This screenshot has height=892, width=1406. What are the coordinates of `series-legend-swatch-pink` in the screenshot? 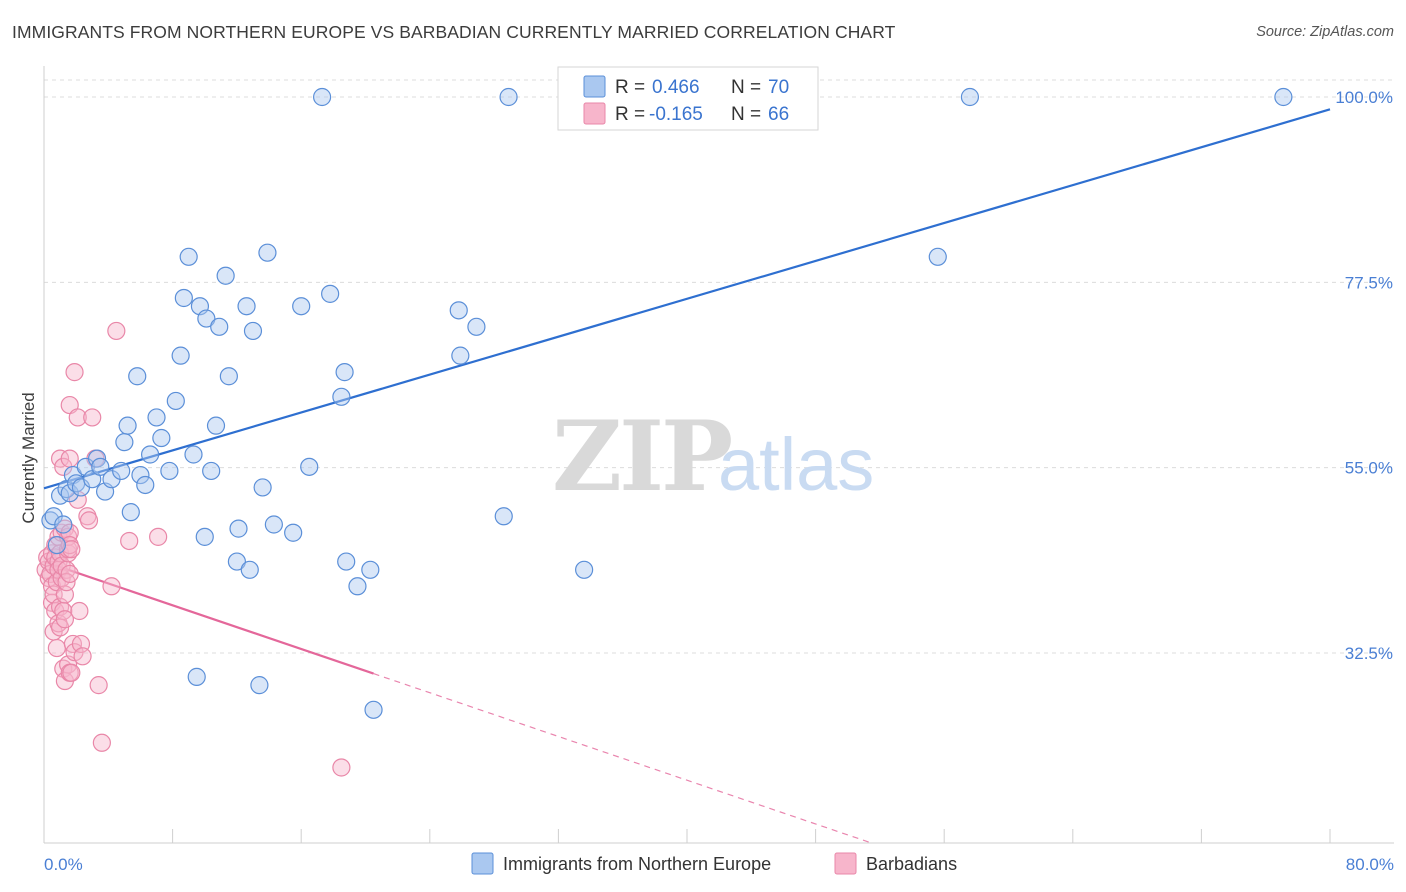 It's located at (845, 863).